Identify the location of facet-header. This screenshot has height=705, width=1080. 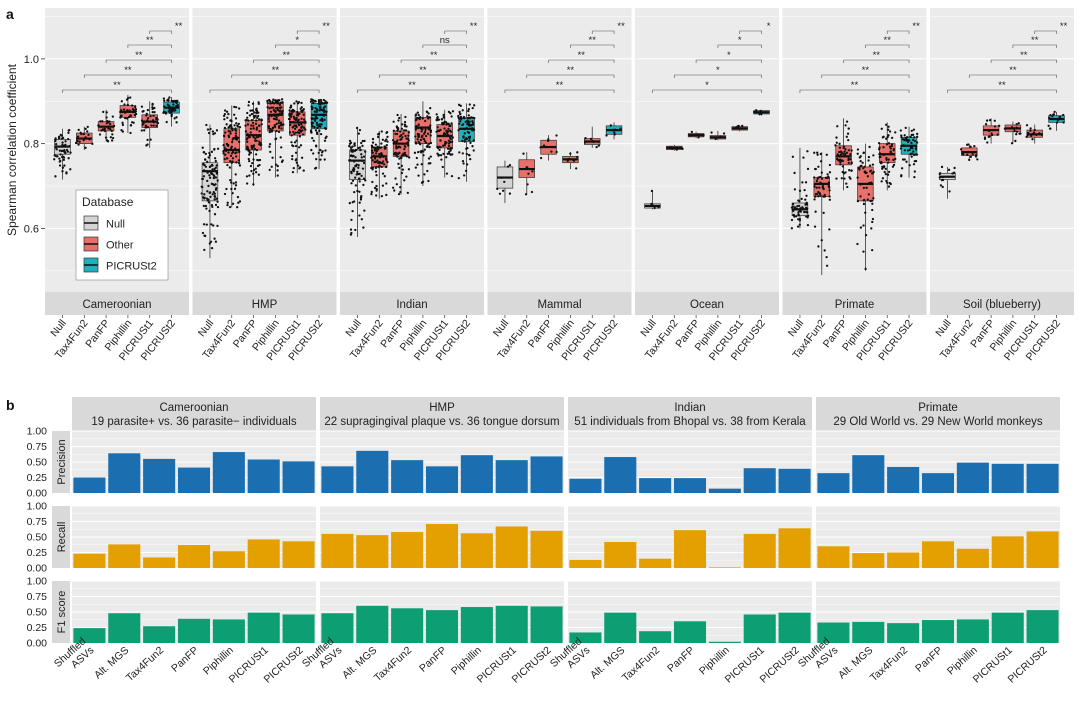
(938, 414).